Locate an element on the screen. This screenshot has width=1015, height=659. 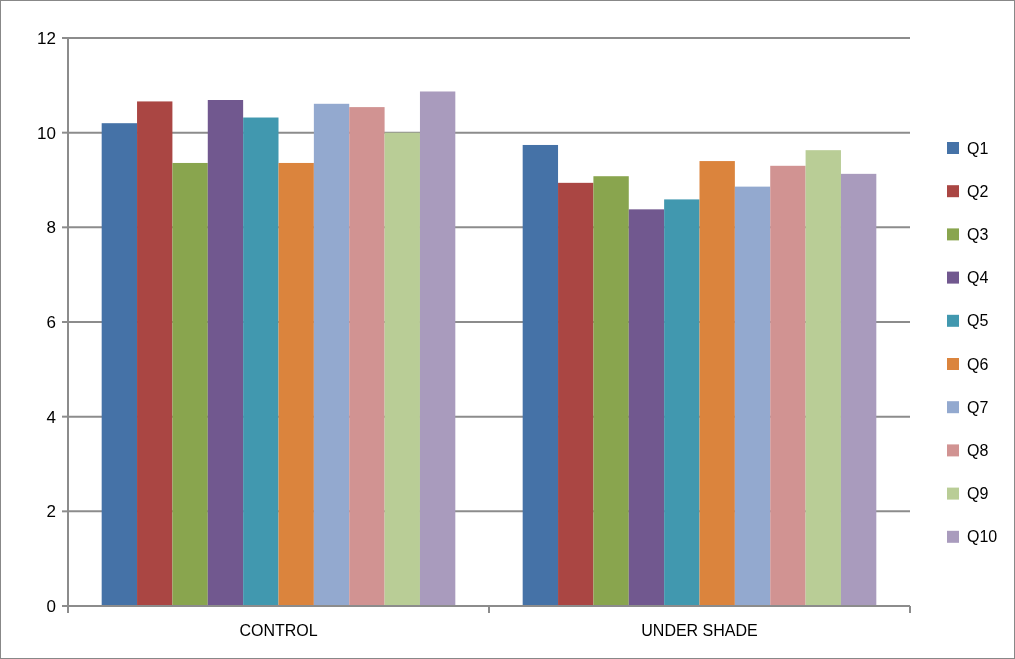
legend-label: Q2 is located at coordinates (978, 191).